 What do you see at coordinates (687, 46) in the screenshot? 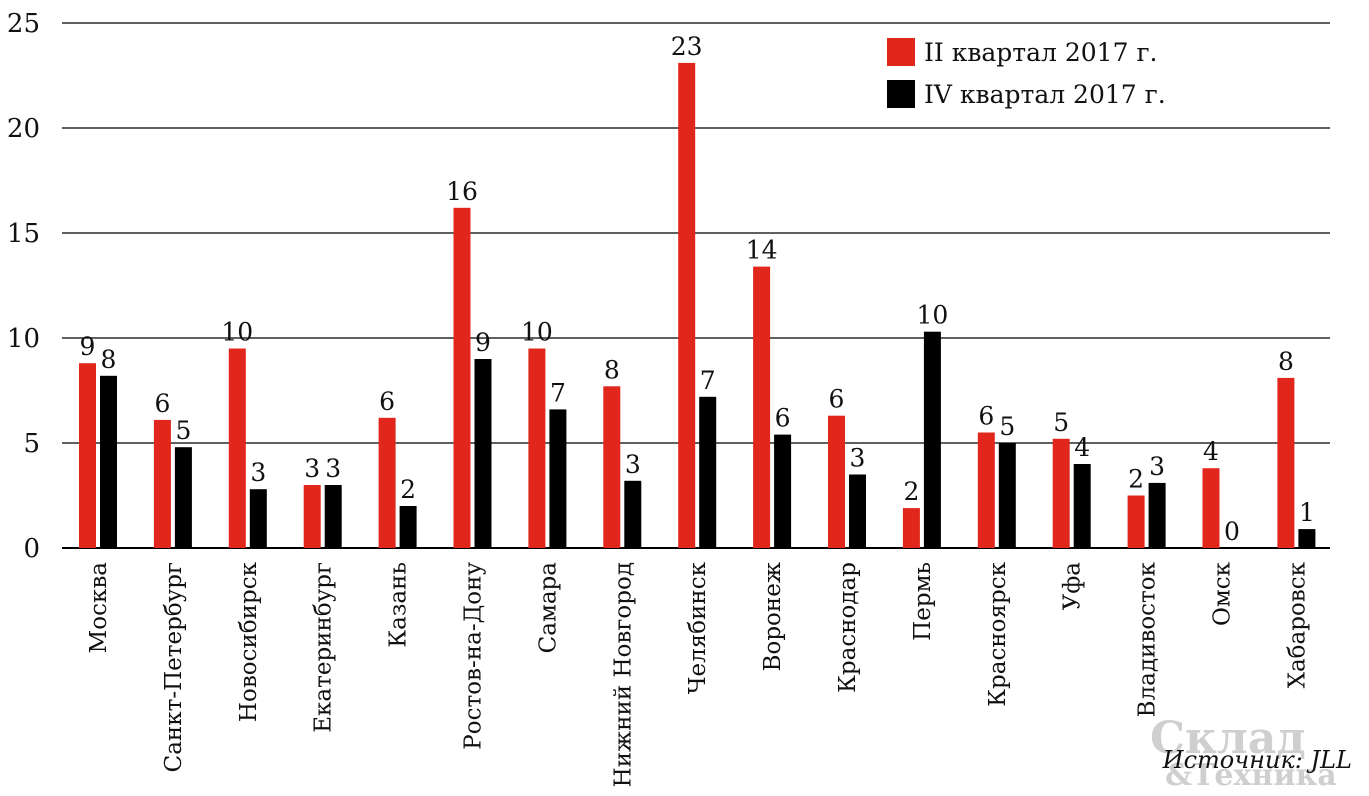
I see `value-label-q2-8: 23` at bounding box center [687, 46].